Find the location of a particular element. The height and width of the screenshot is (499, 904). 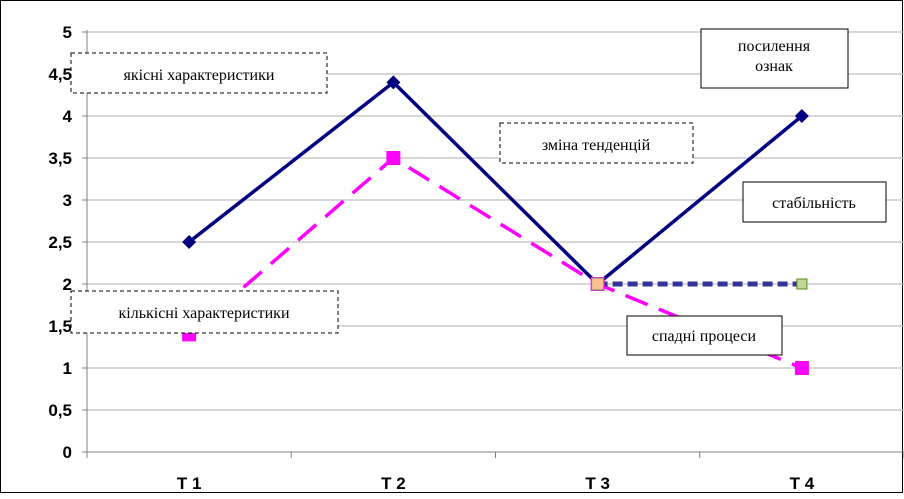

y-tick-label-8: 4 is located at coordinates (68, 116).